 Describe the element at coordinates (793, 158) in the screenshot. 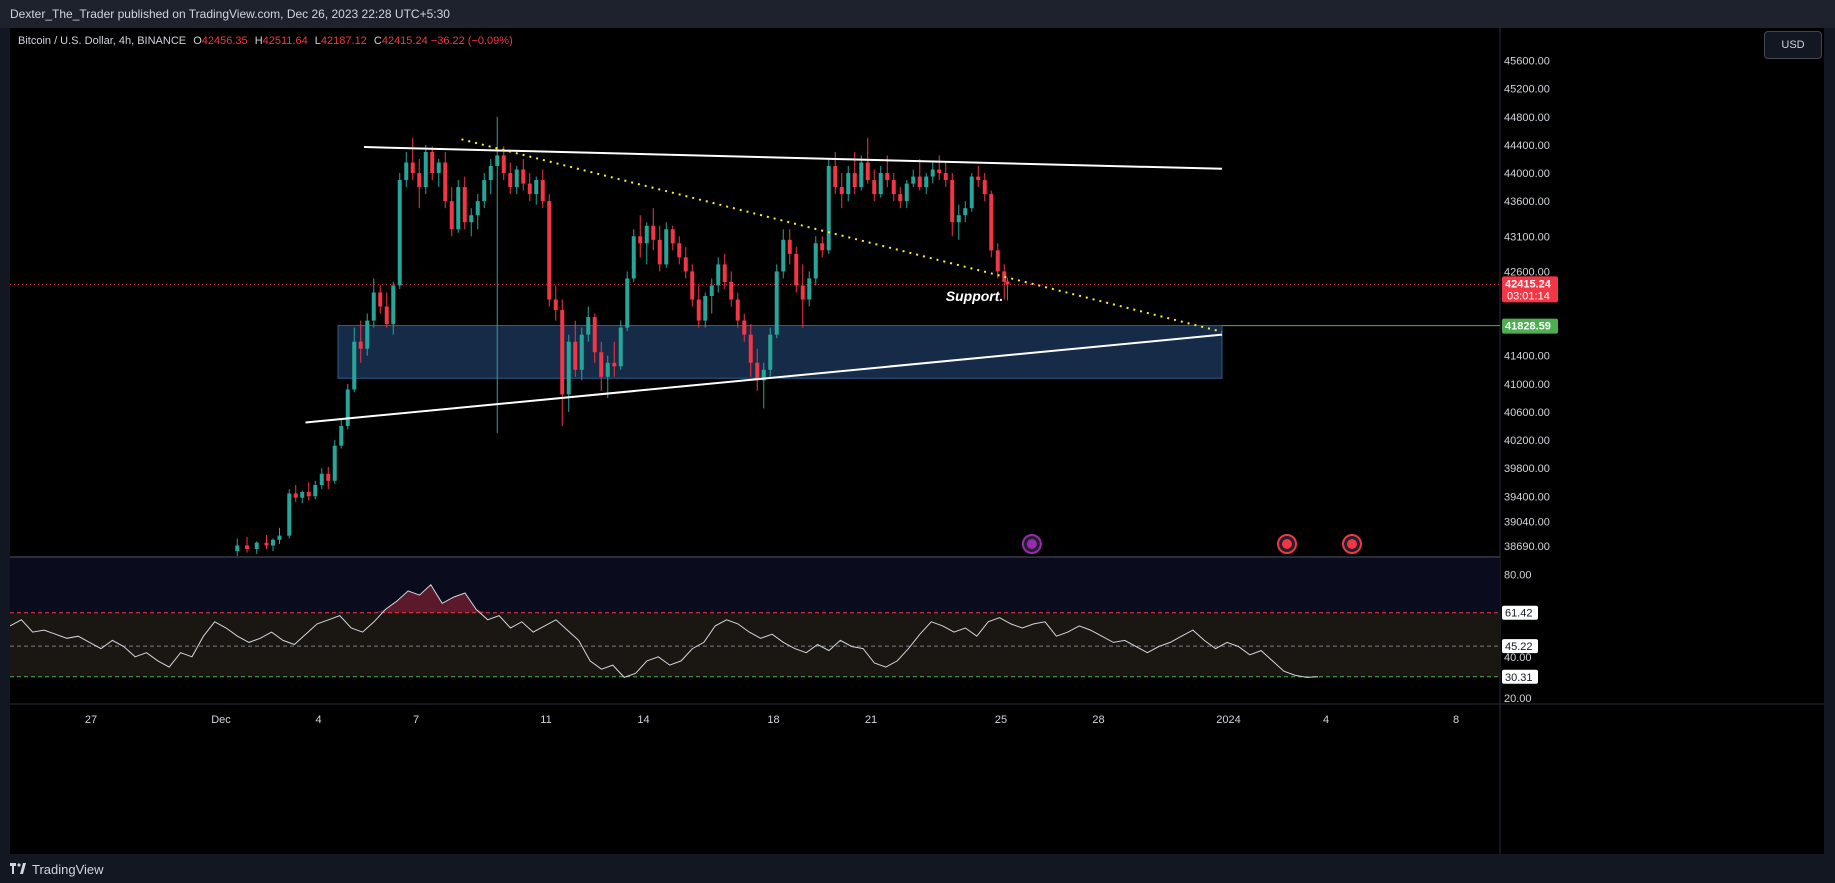

I see `resistance-trendline` at that location.